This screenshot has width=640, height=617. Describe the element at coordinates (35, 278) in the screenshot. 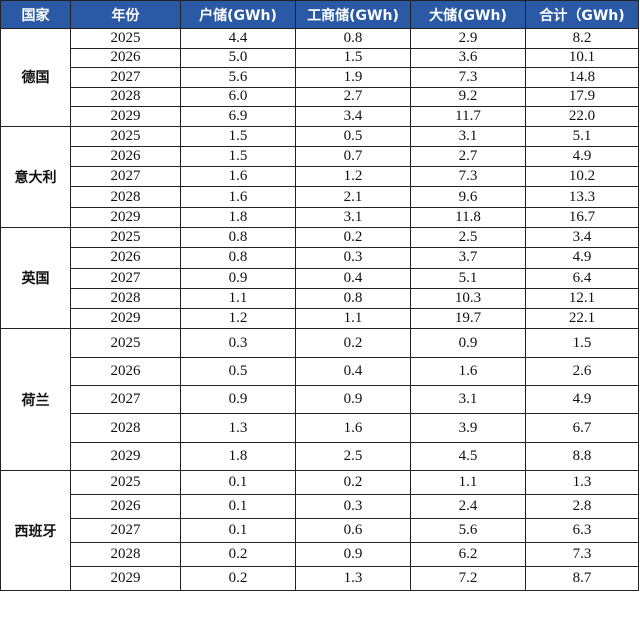

I see `country-cell: 英国` at that location.